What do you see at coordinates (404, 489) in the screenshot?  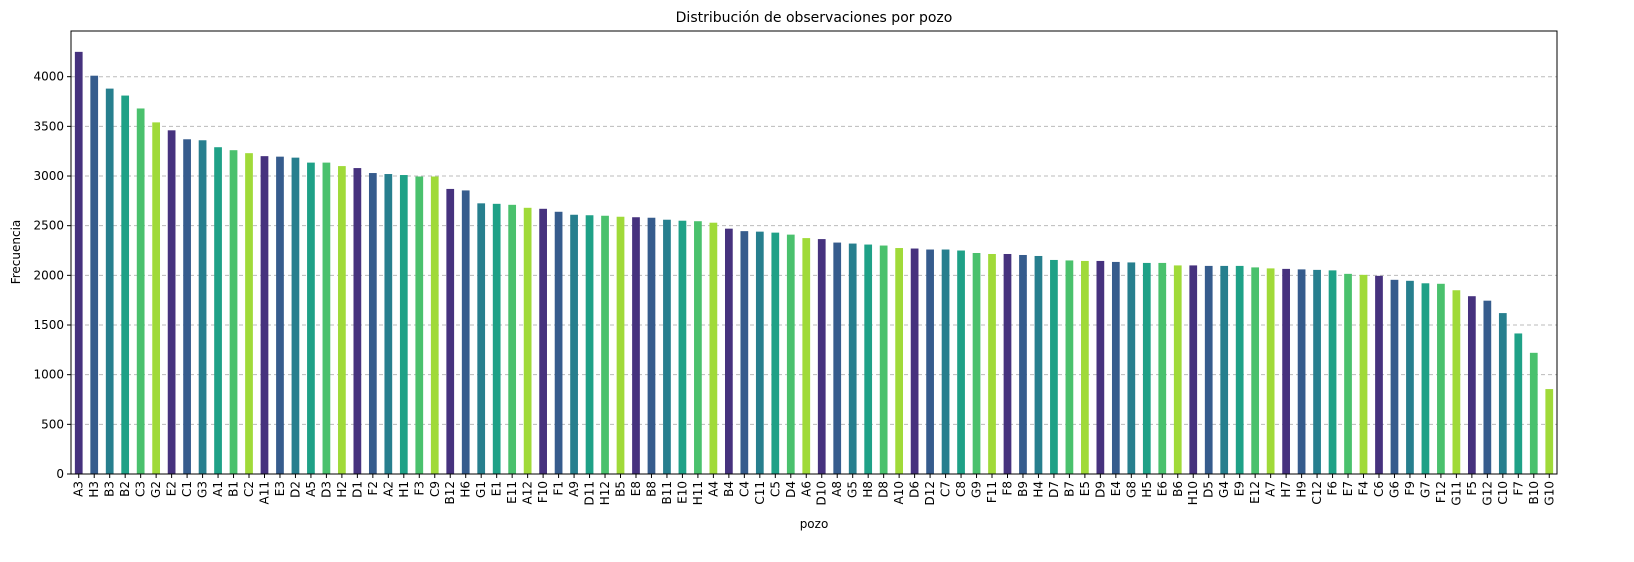 I see `x-tick-label: H1` at bounding box center [404, 489].